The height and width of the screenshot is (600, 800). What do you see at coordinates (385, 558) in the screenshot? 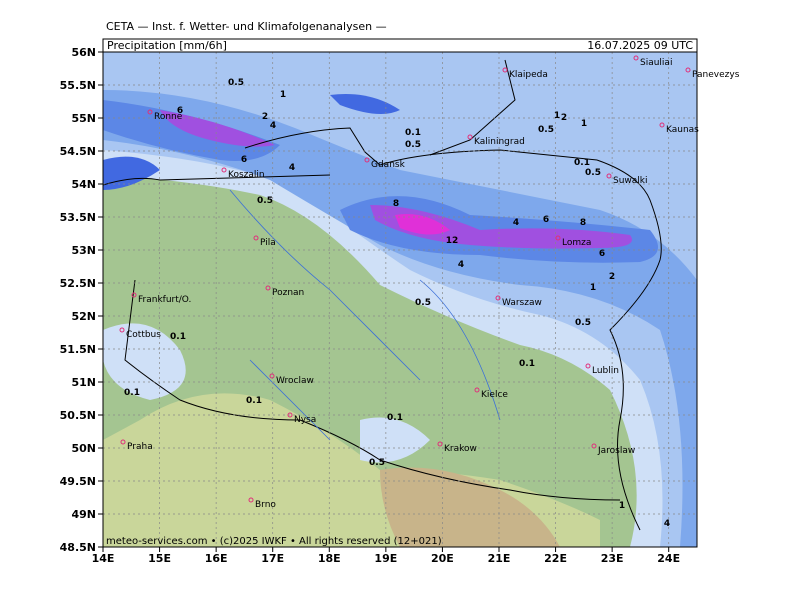
I see `lon-label: 19E` at bounding box center [385, 558].